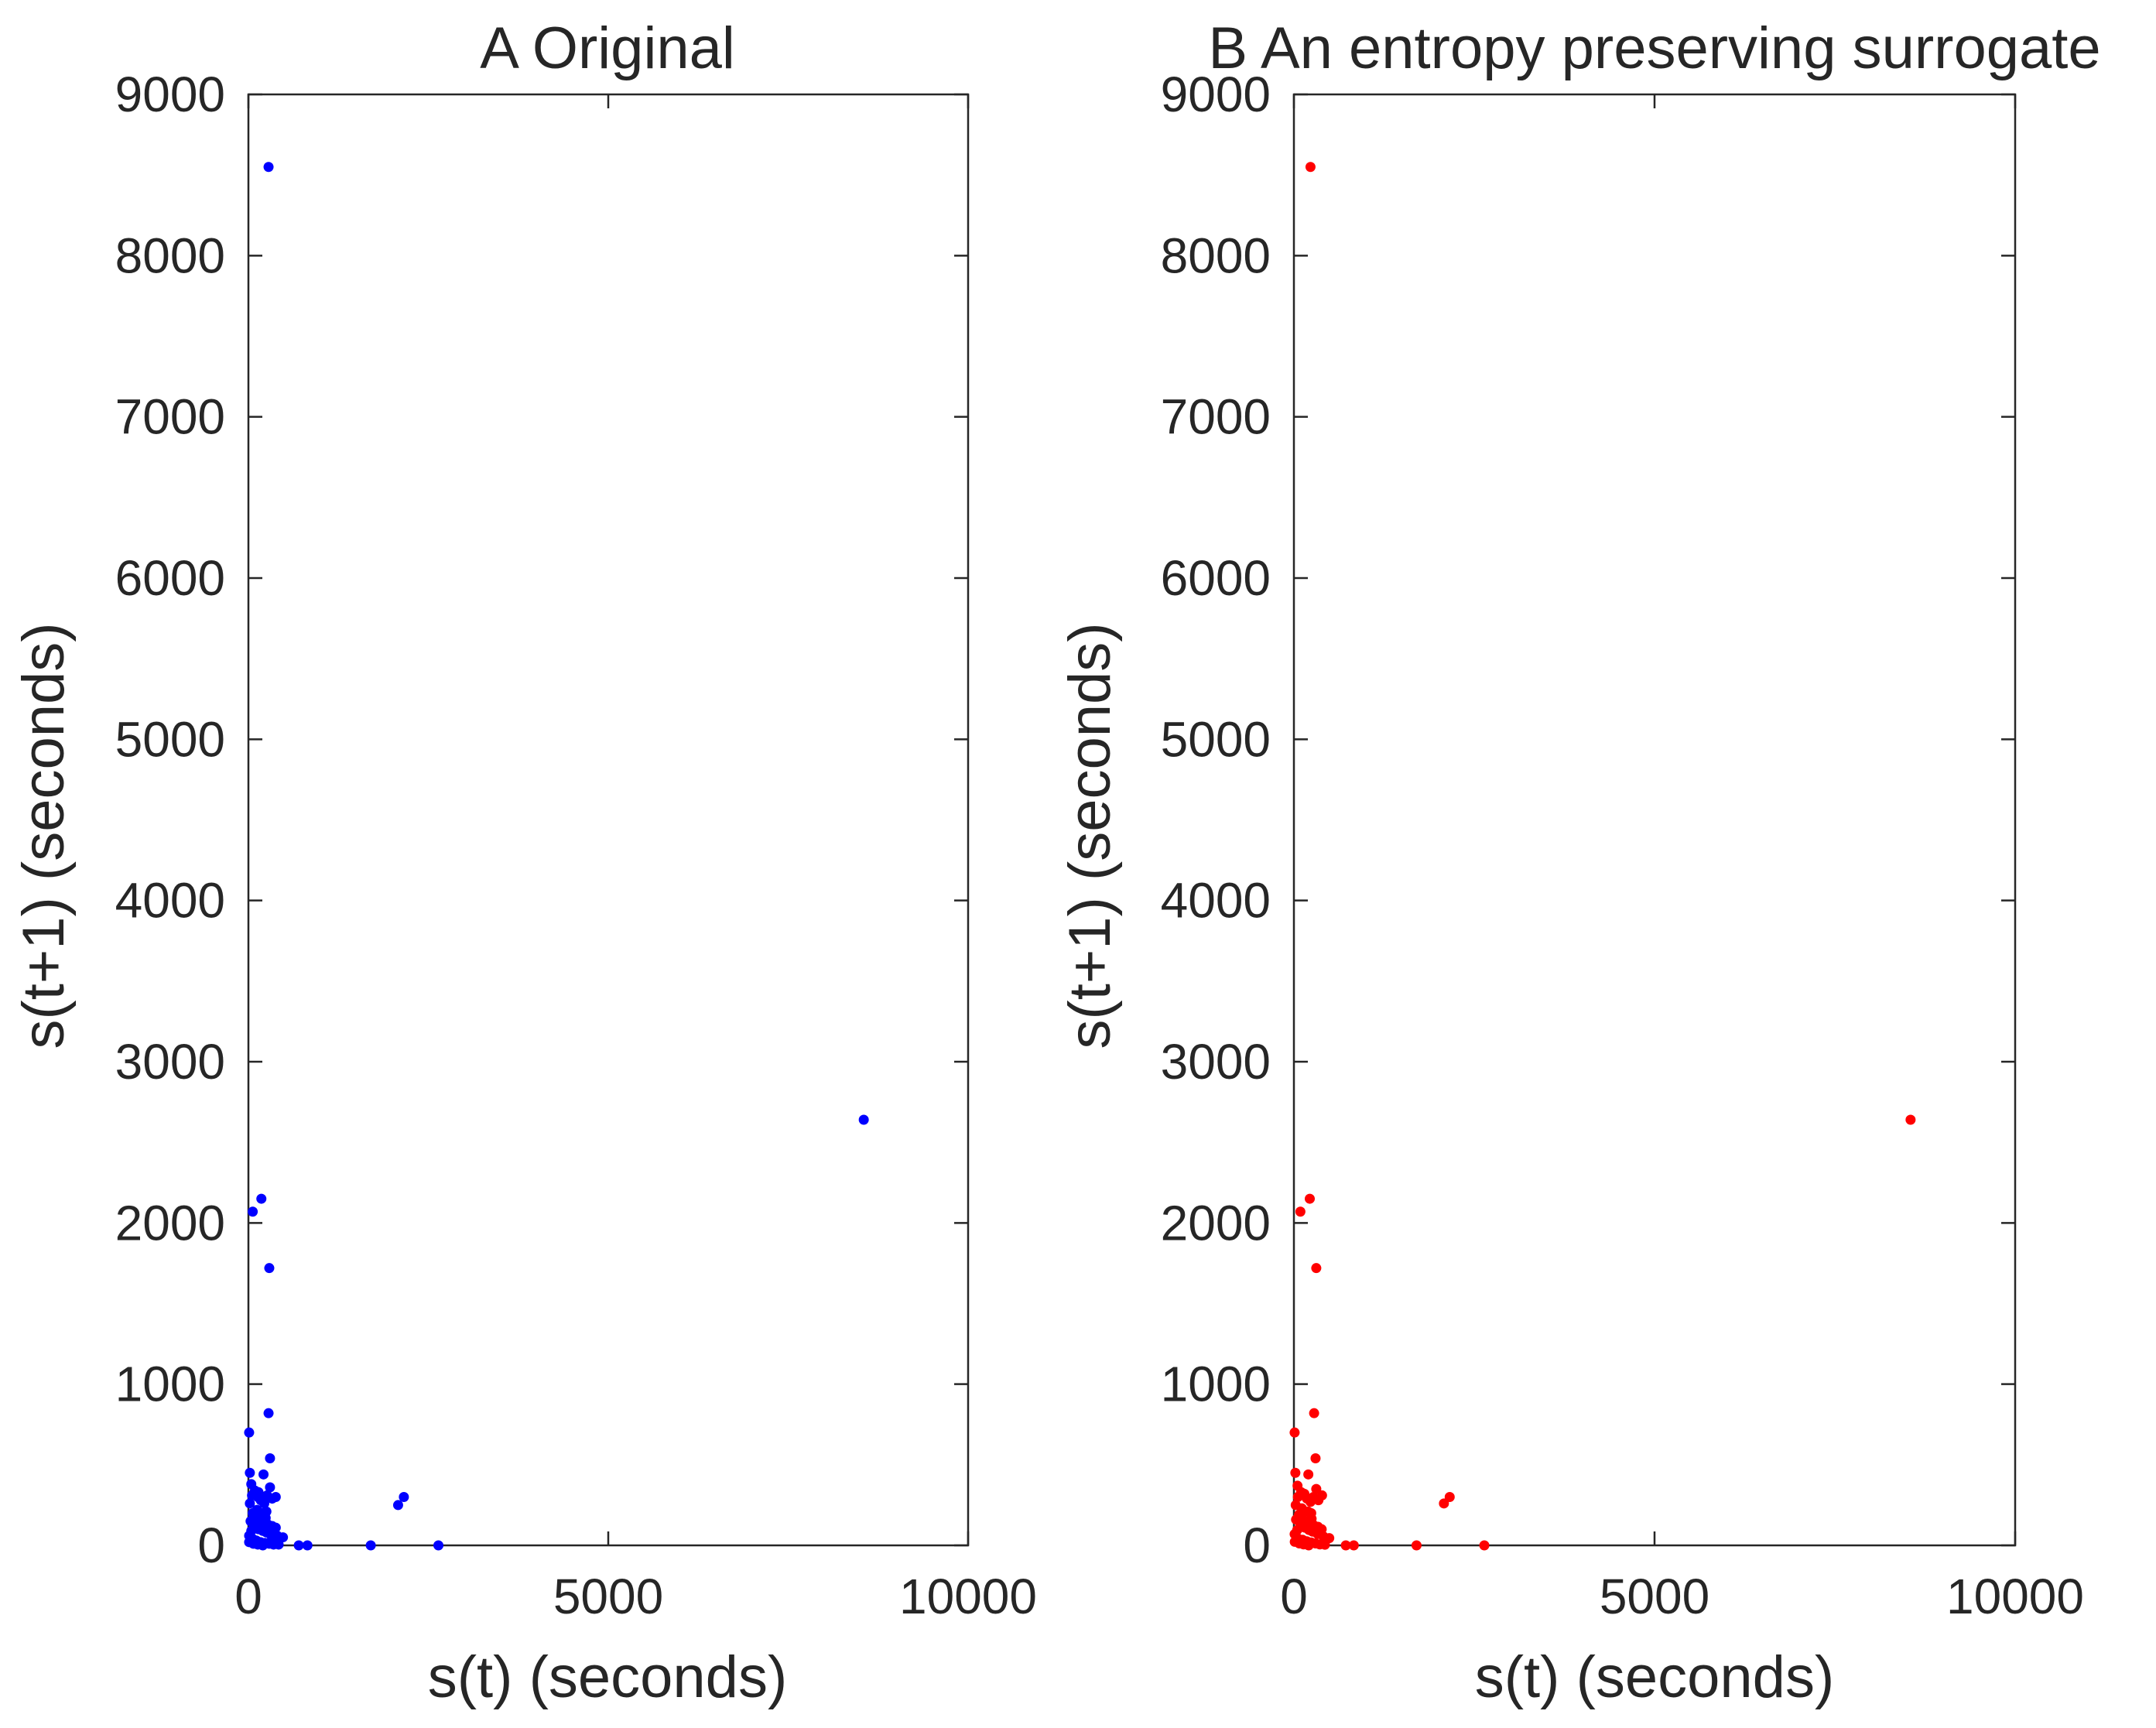  What do you see at coordinates (1216, 256) in the screenshot?
I see `panel-b-ytick-label: 8000` at bounding box center [1216, 256].